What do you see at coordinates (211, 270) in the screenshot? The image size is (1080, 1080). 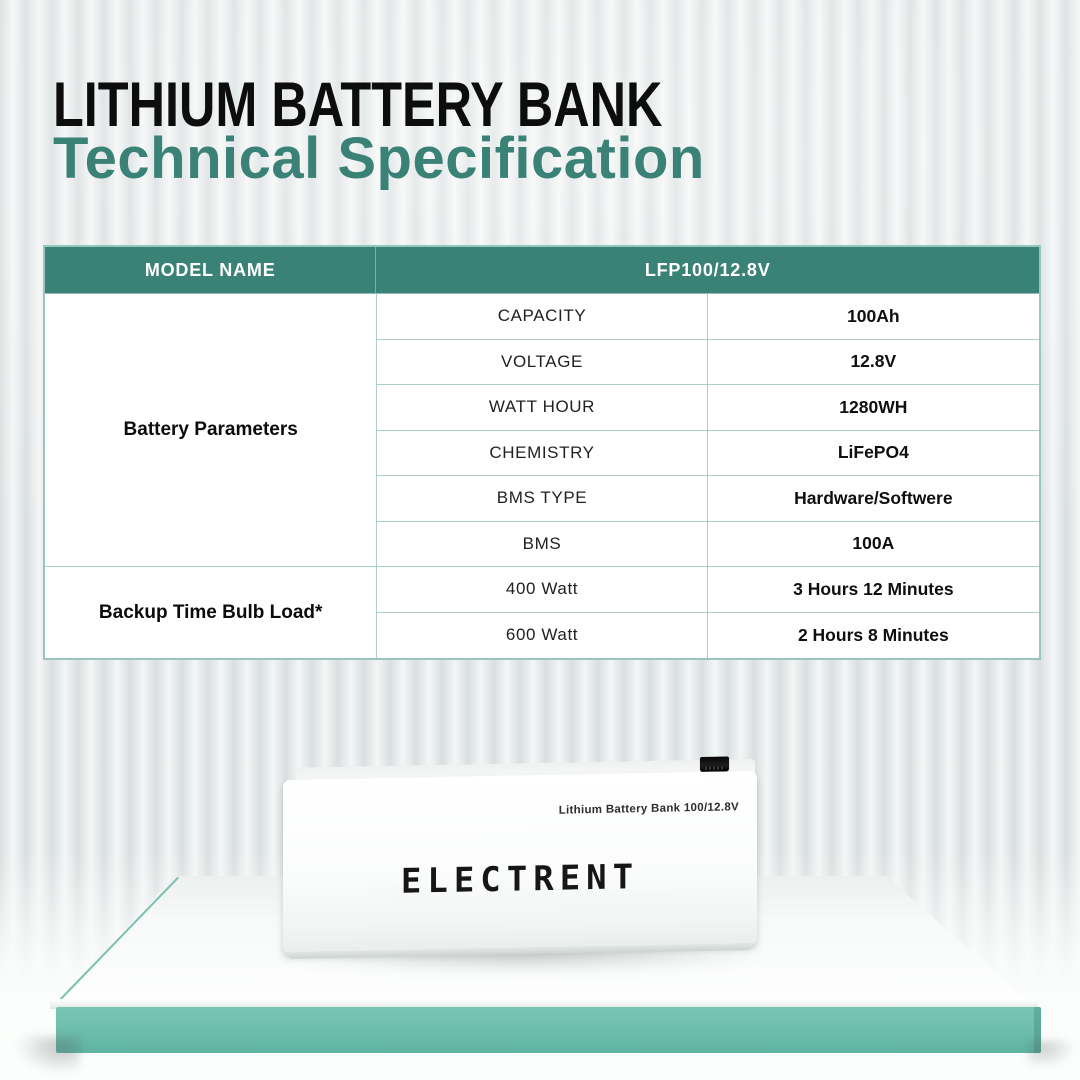 I see `table-header-model-name: MODEL NAME` at bounding box center [211, 270].